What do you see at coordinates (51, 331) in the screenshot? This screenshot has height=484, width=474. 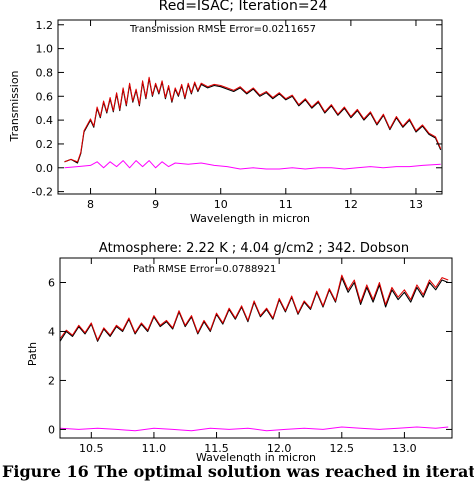 I see `path-y-tick-label: 4` at bounding box center [51, 331].